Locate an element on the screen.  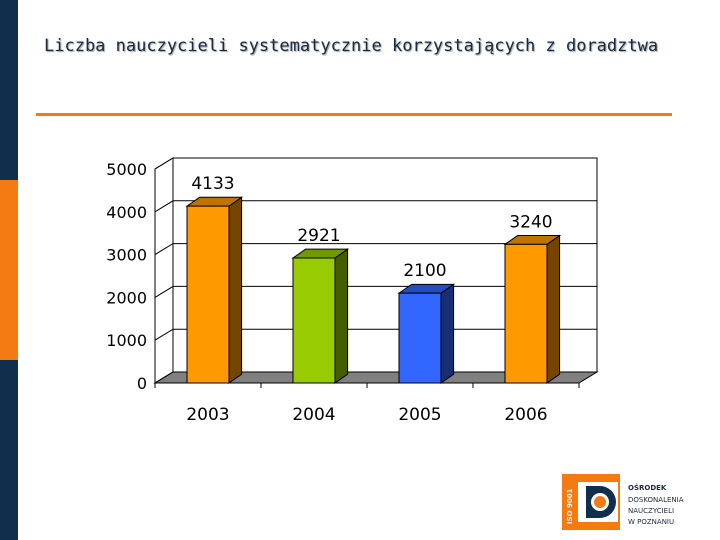
bar-2005 is located at coordinates (420, 338).